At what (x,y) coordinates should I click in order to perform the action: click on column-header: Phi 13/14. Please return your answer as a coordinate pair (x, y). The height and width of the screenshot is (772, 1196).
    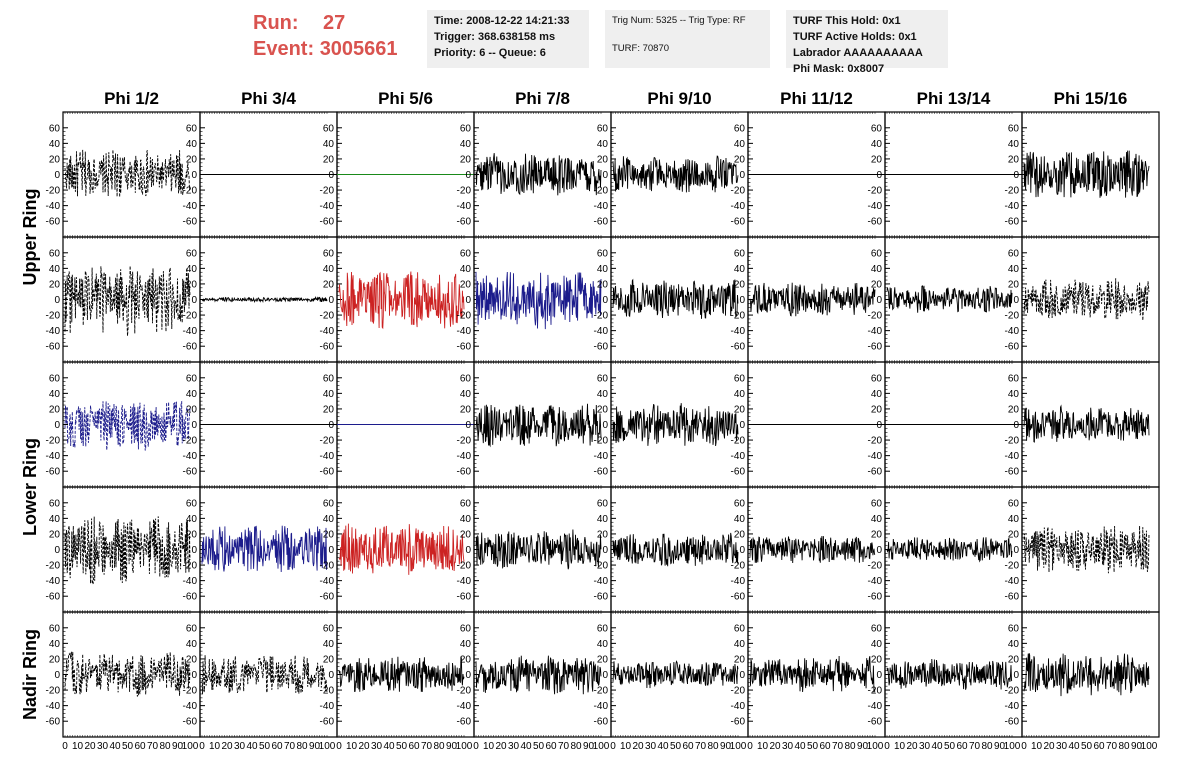
    Looking at the image, I should click on (954, 98).